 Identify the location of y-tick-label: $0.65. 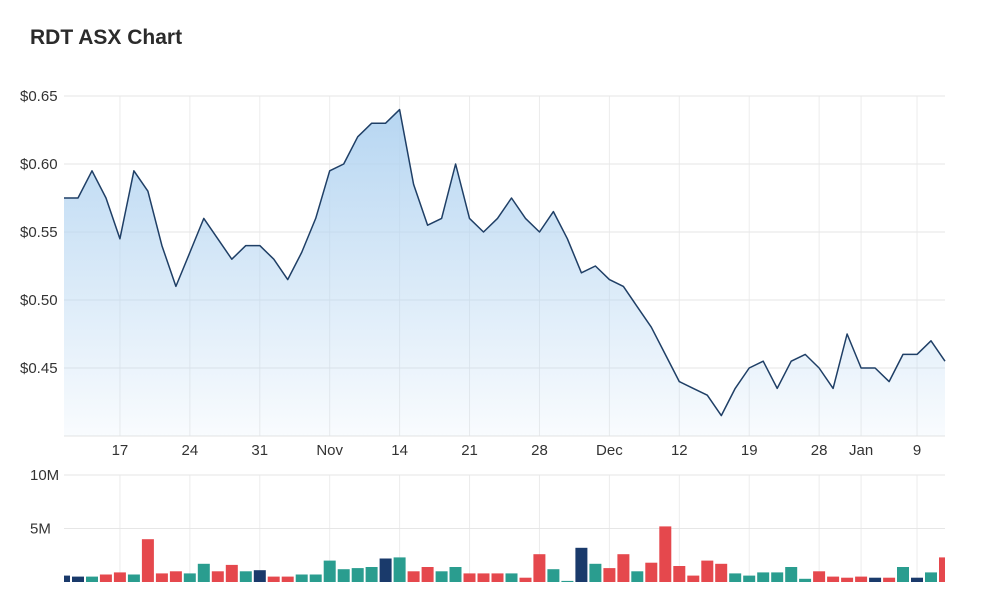
(39, 96).